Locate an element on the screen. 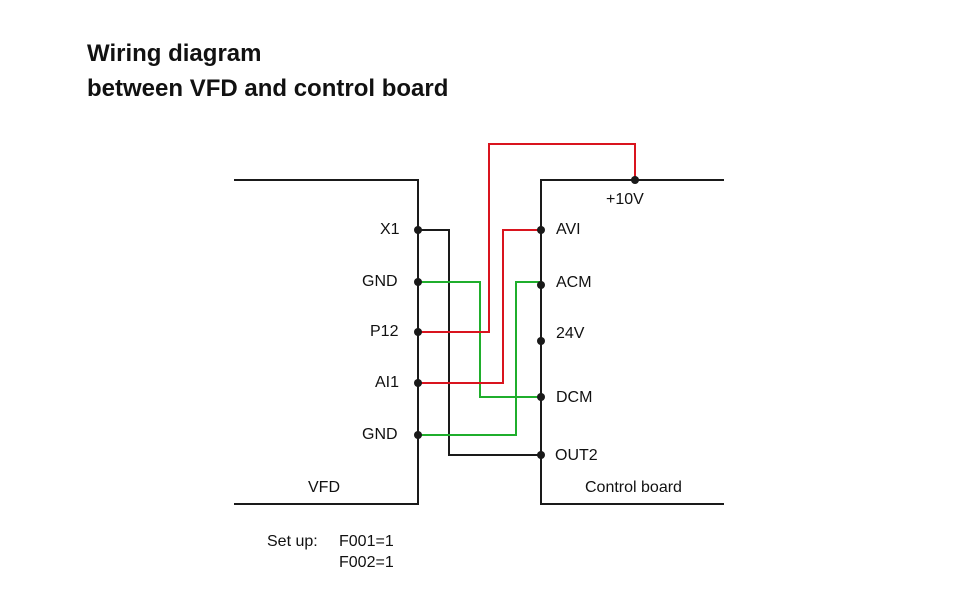  board-name: Control board is located at coordinates (633, 487).